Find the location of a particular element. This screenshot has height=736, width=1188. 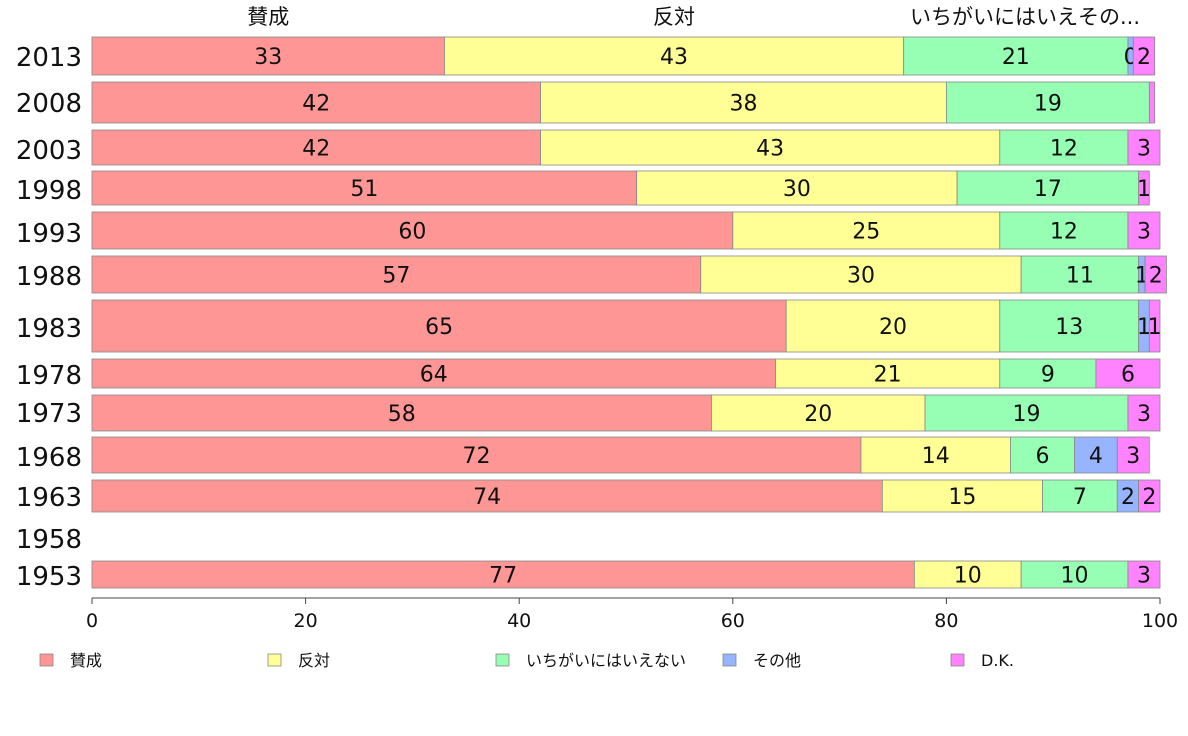

bar-1968-d-k is located at coordinates (1133, 455).